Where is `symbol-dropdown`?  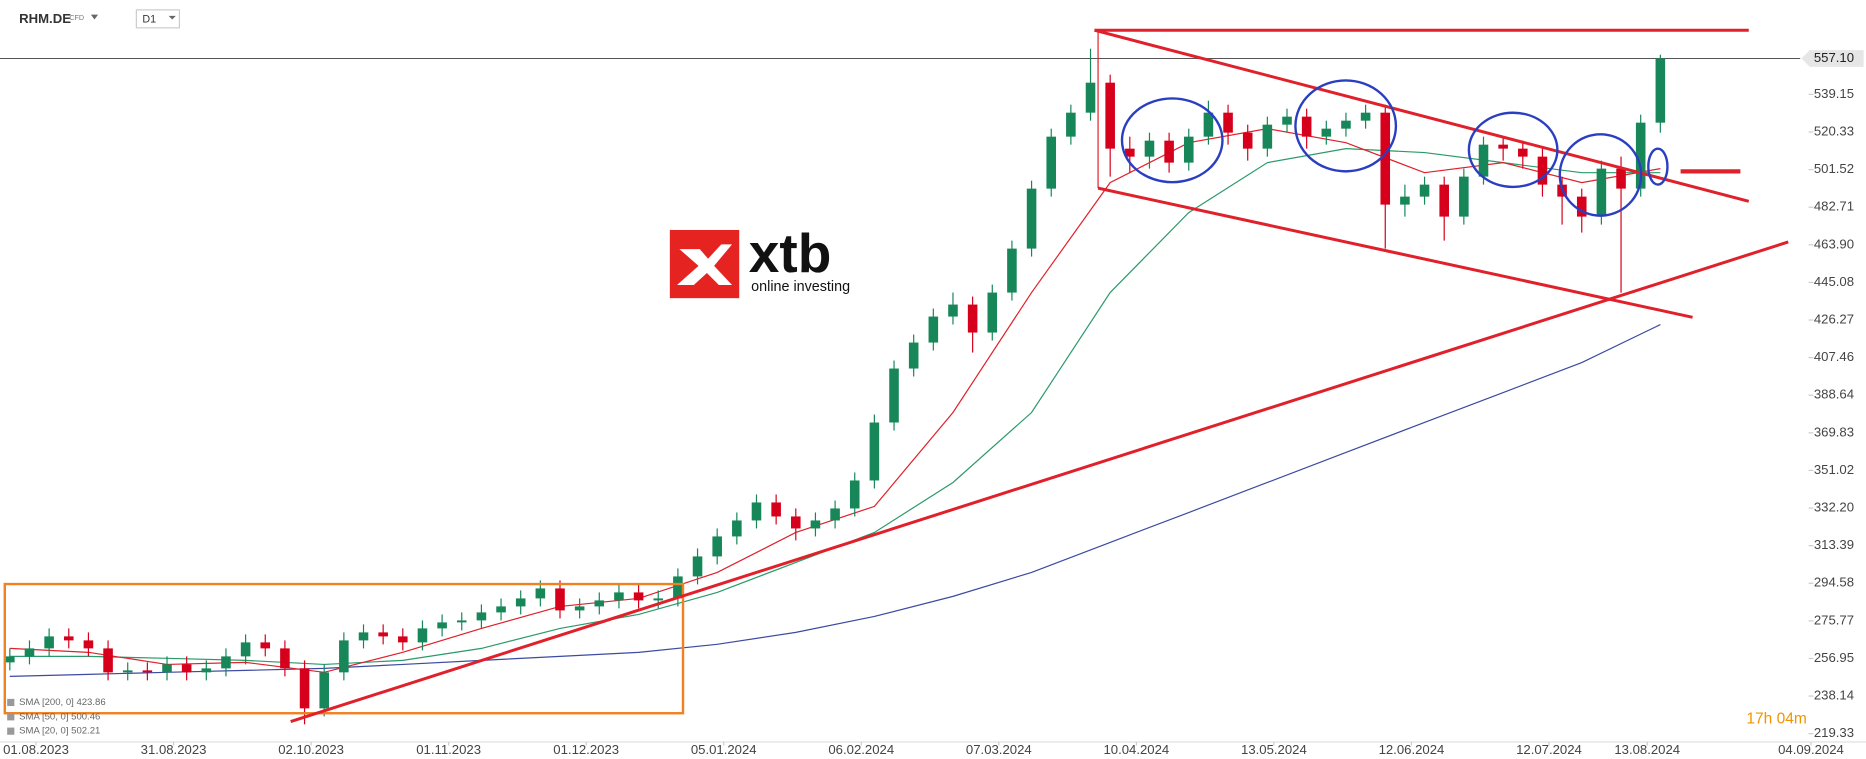 symbol-dropdown is located at coordinates (94, 17).